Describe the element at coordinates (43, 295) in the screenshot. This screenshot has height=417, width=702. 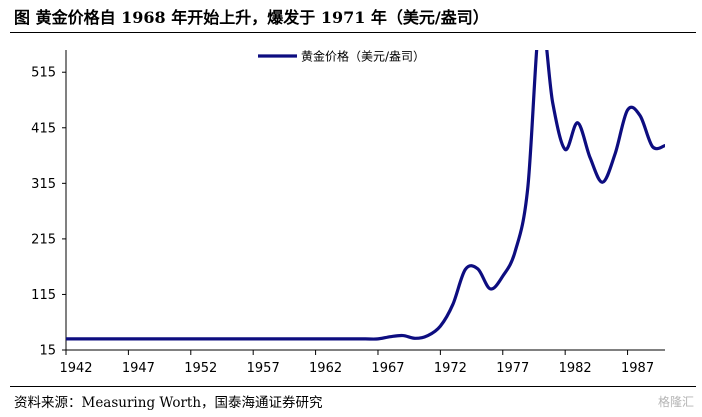
I see `y-tick-label: 115` at that location.